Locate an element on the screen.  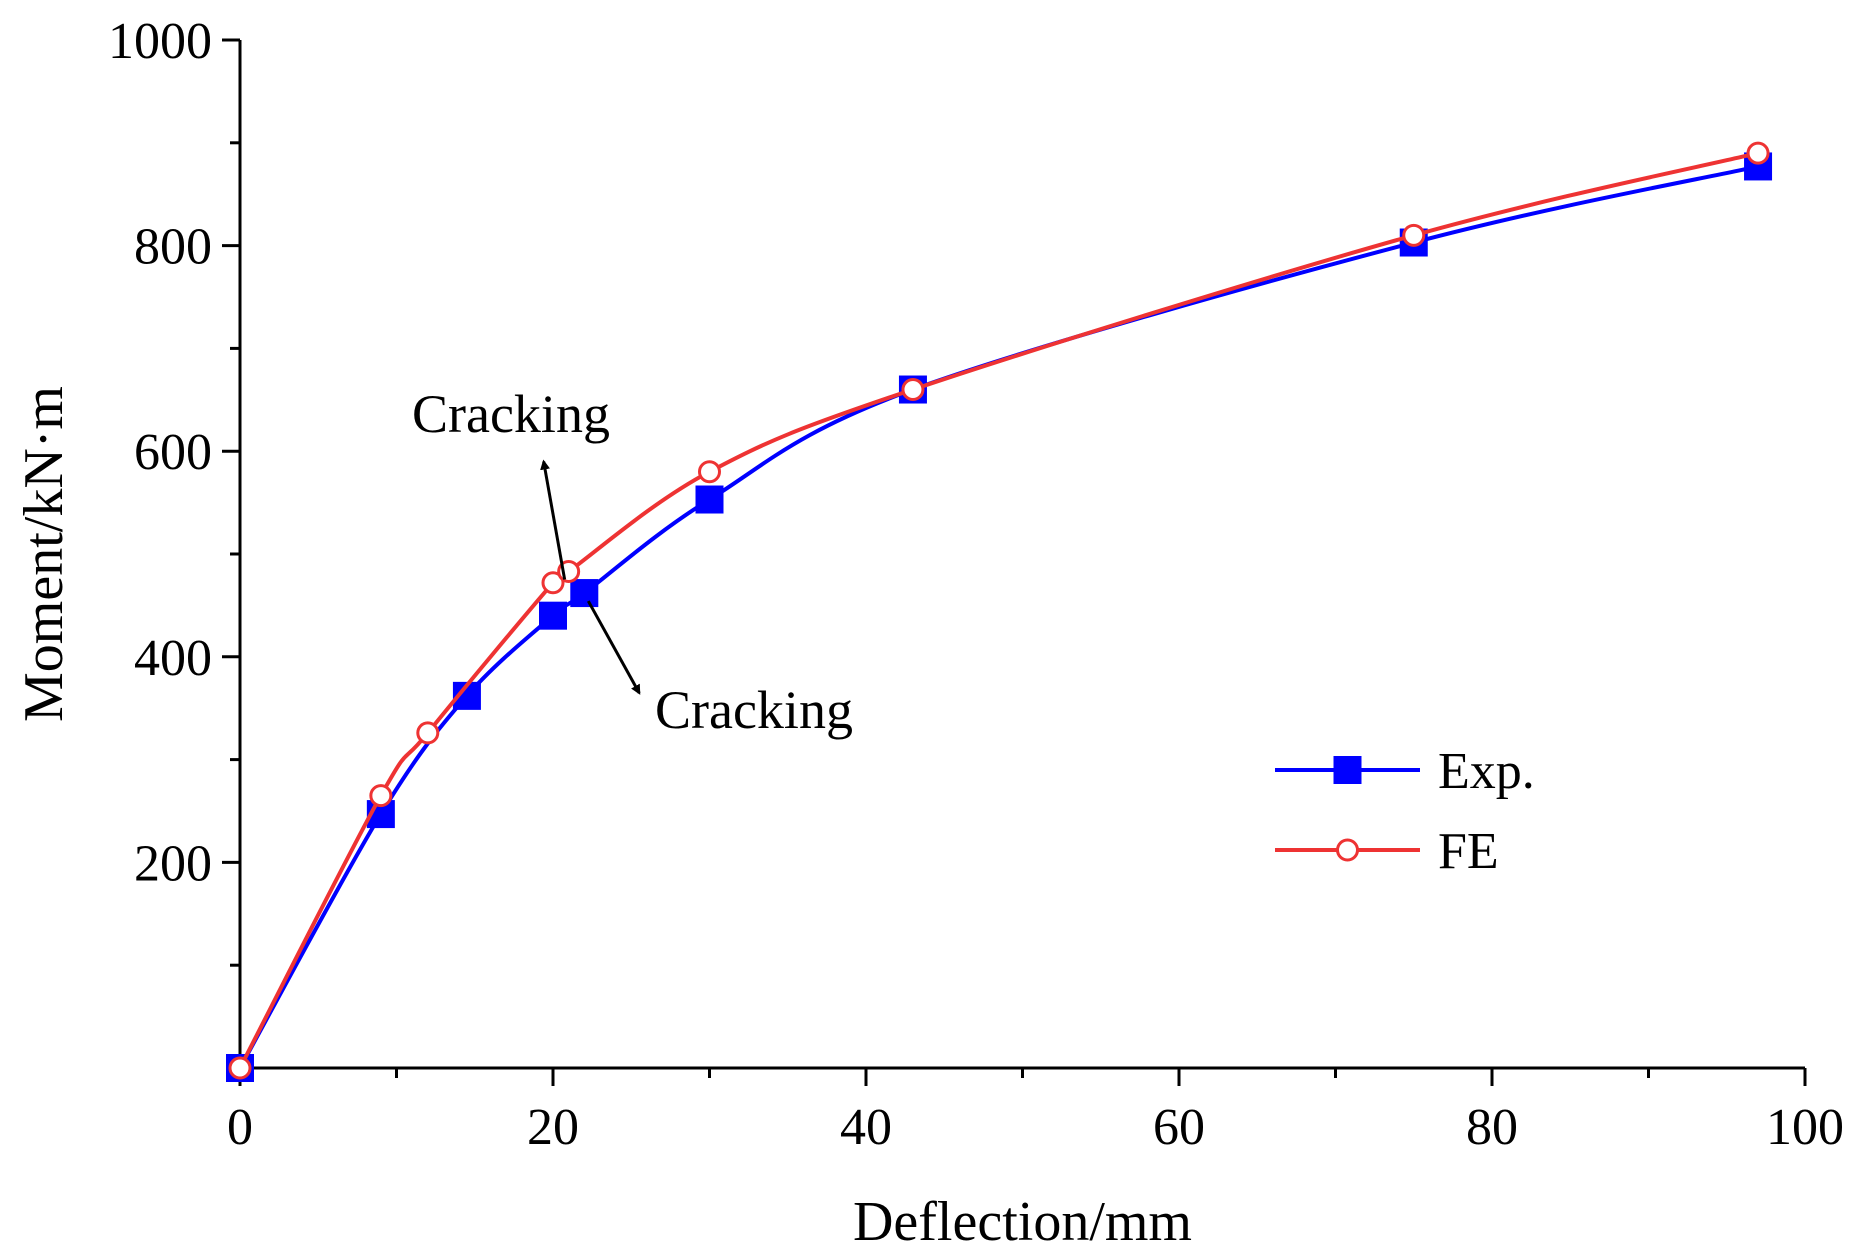
x-axis-title: Deflection/mm is located at coordinates (1022, 1222).